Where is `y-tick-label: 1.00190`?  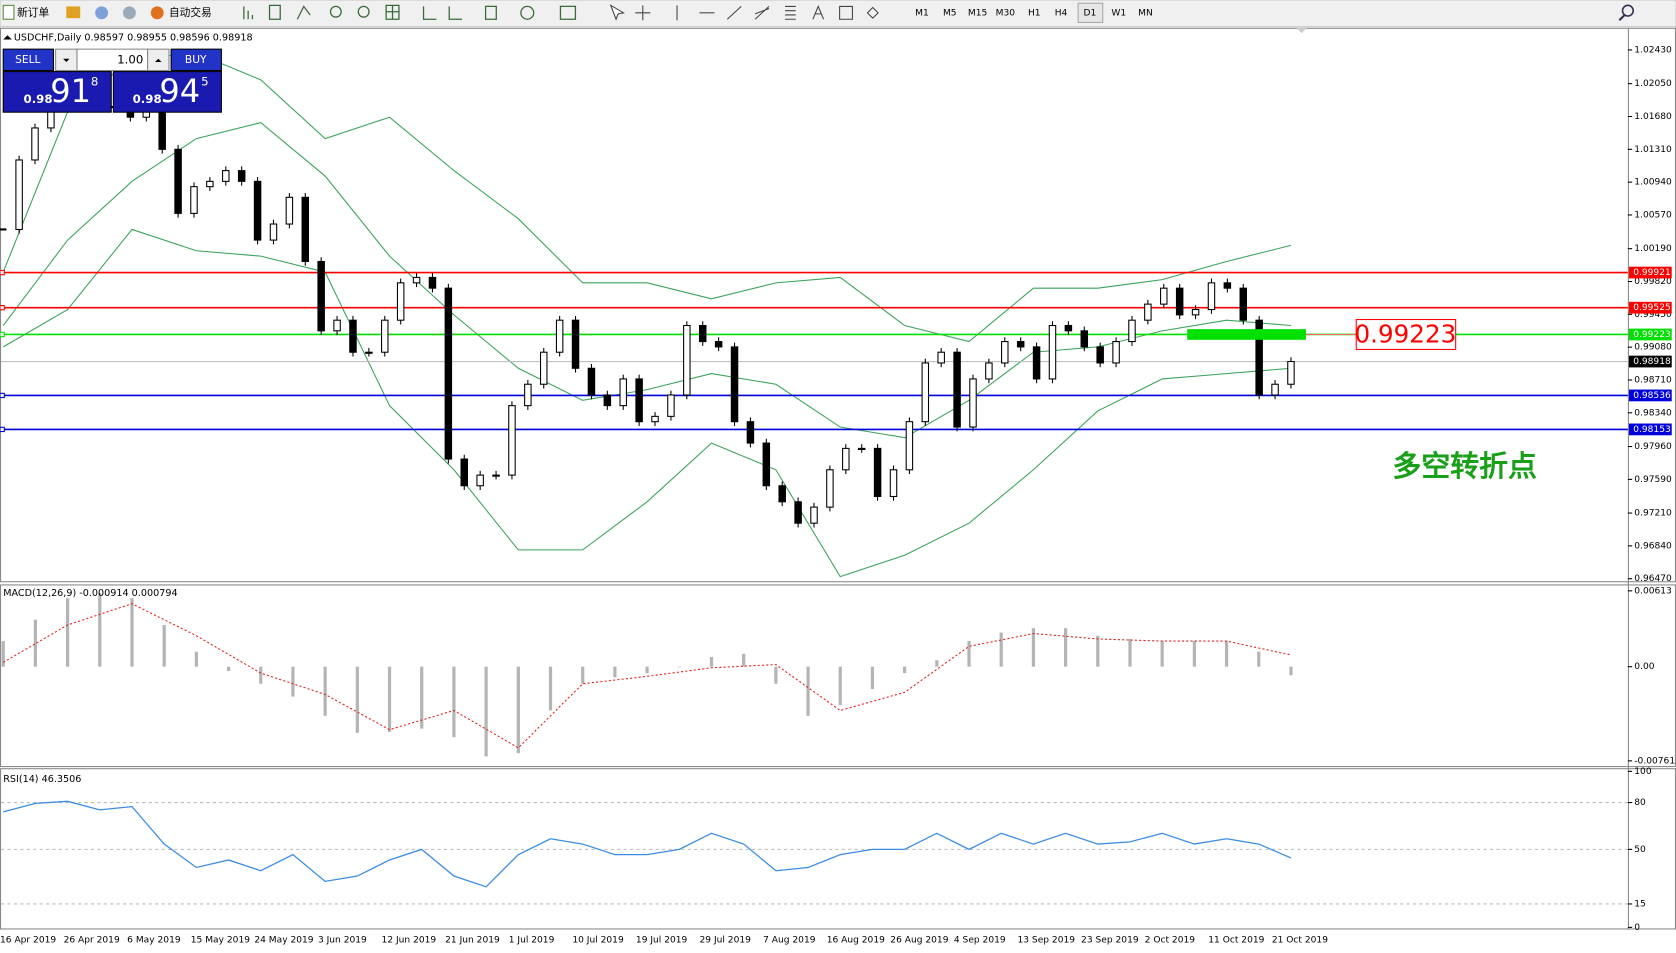
y-tick-label: 1.00190 is located at coordinates (1653, 249).